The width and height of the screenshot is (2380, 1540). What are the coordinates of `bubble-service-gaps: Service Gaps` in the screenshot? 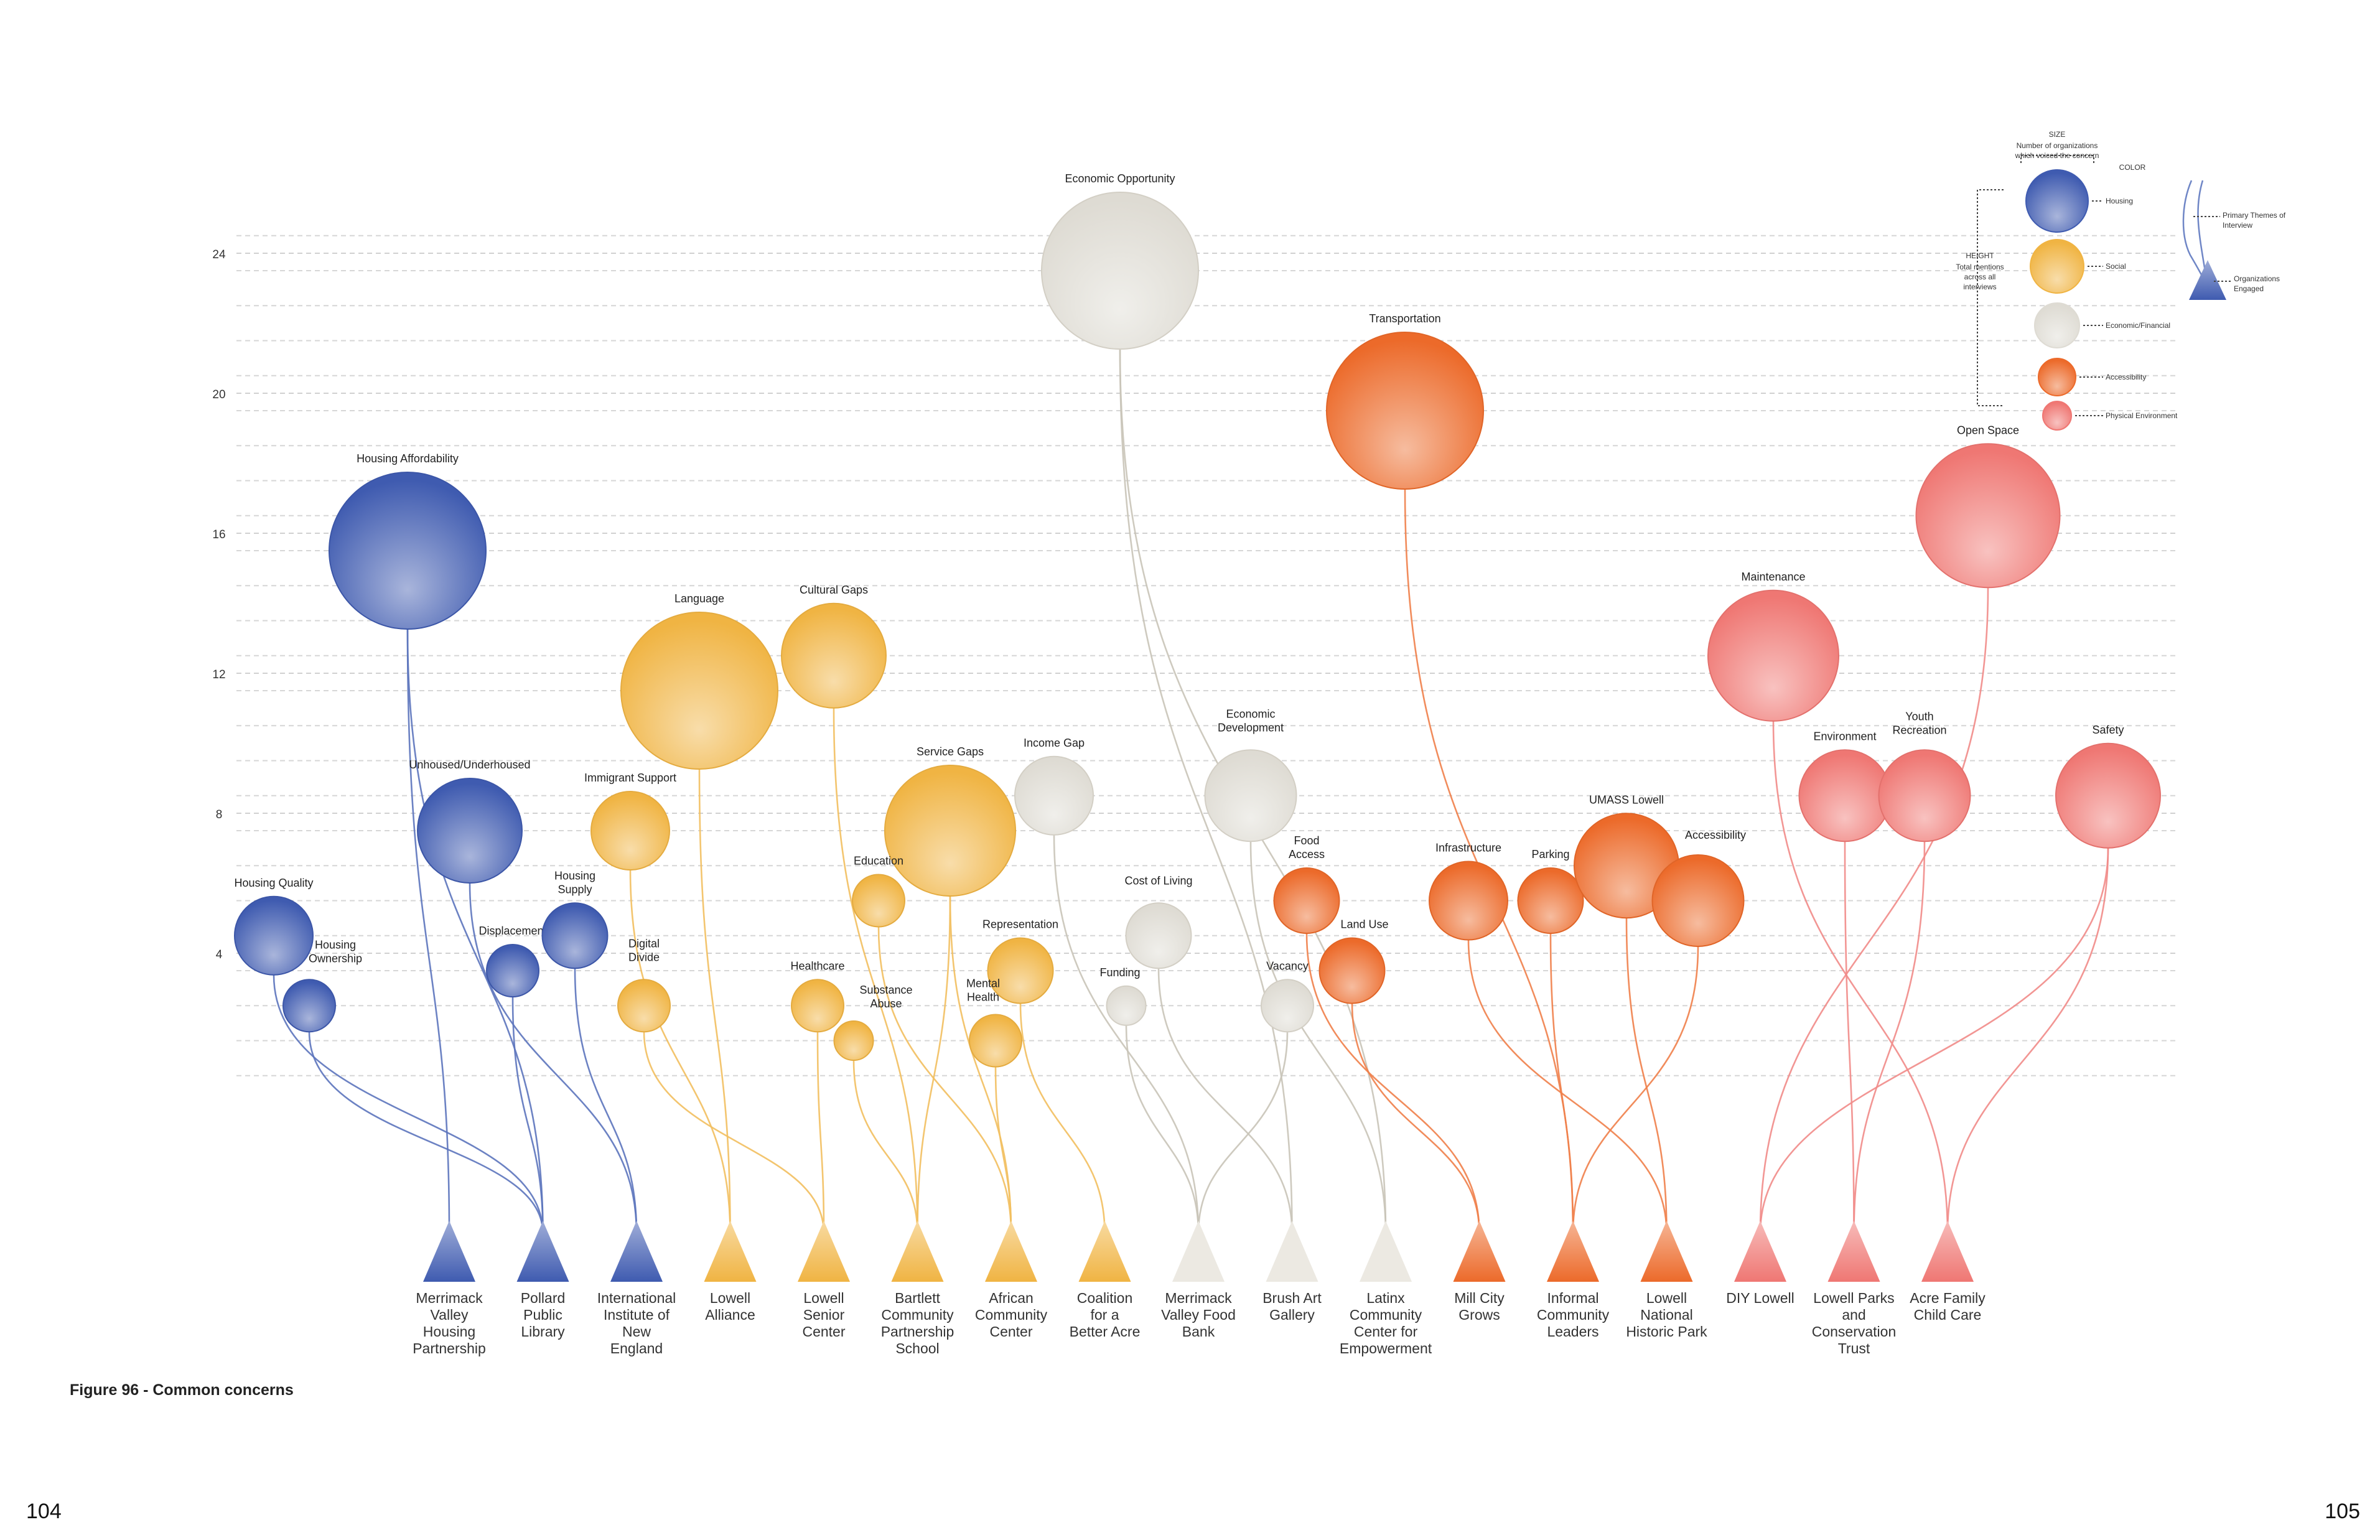 It's located at (950, 821).